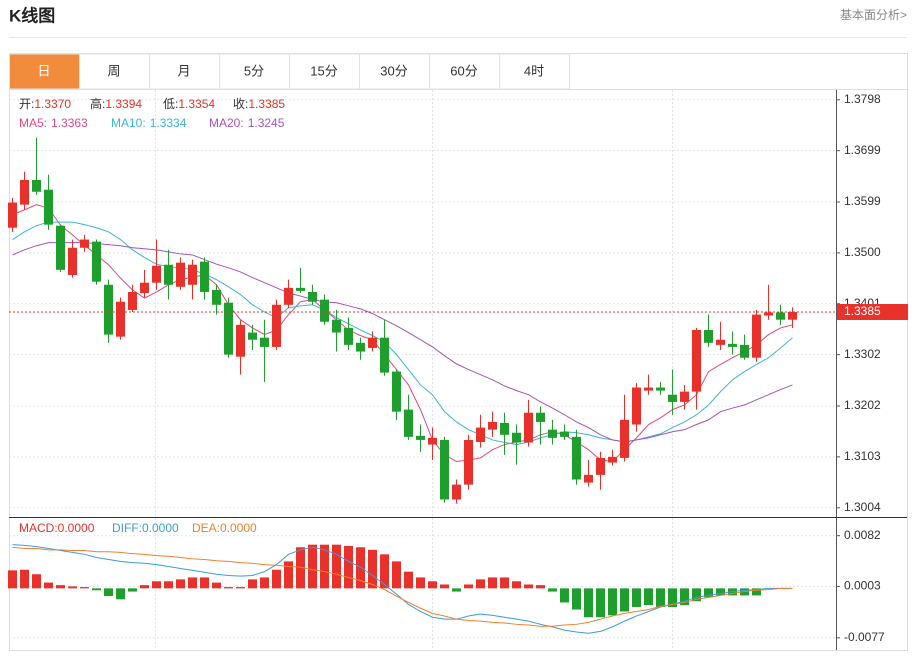 The image size is (915, 656). I want to click on tab: 5分, so click(254, 71).